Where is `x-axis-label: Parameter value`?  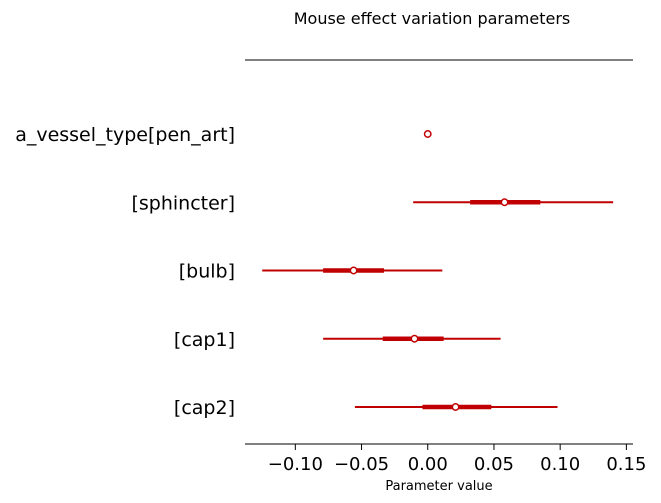
x-axis-label: Parameter value is located at coordinates (438, 486).